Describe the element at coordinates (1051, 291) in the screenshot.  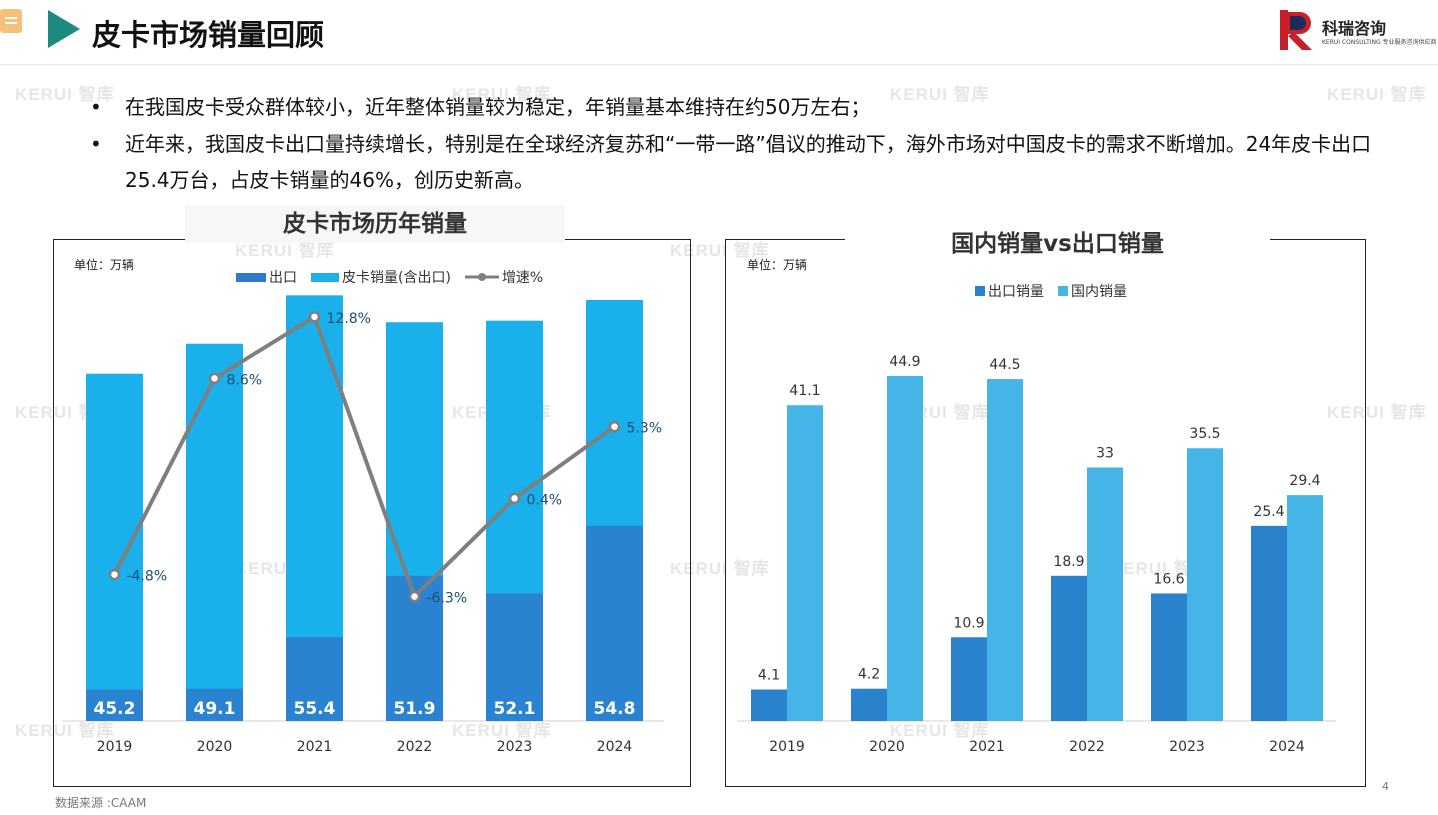
I see `compare-chart-legend: 出口销量 国内销量` at that location.